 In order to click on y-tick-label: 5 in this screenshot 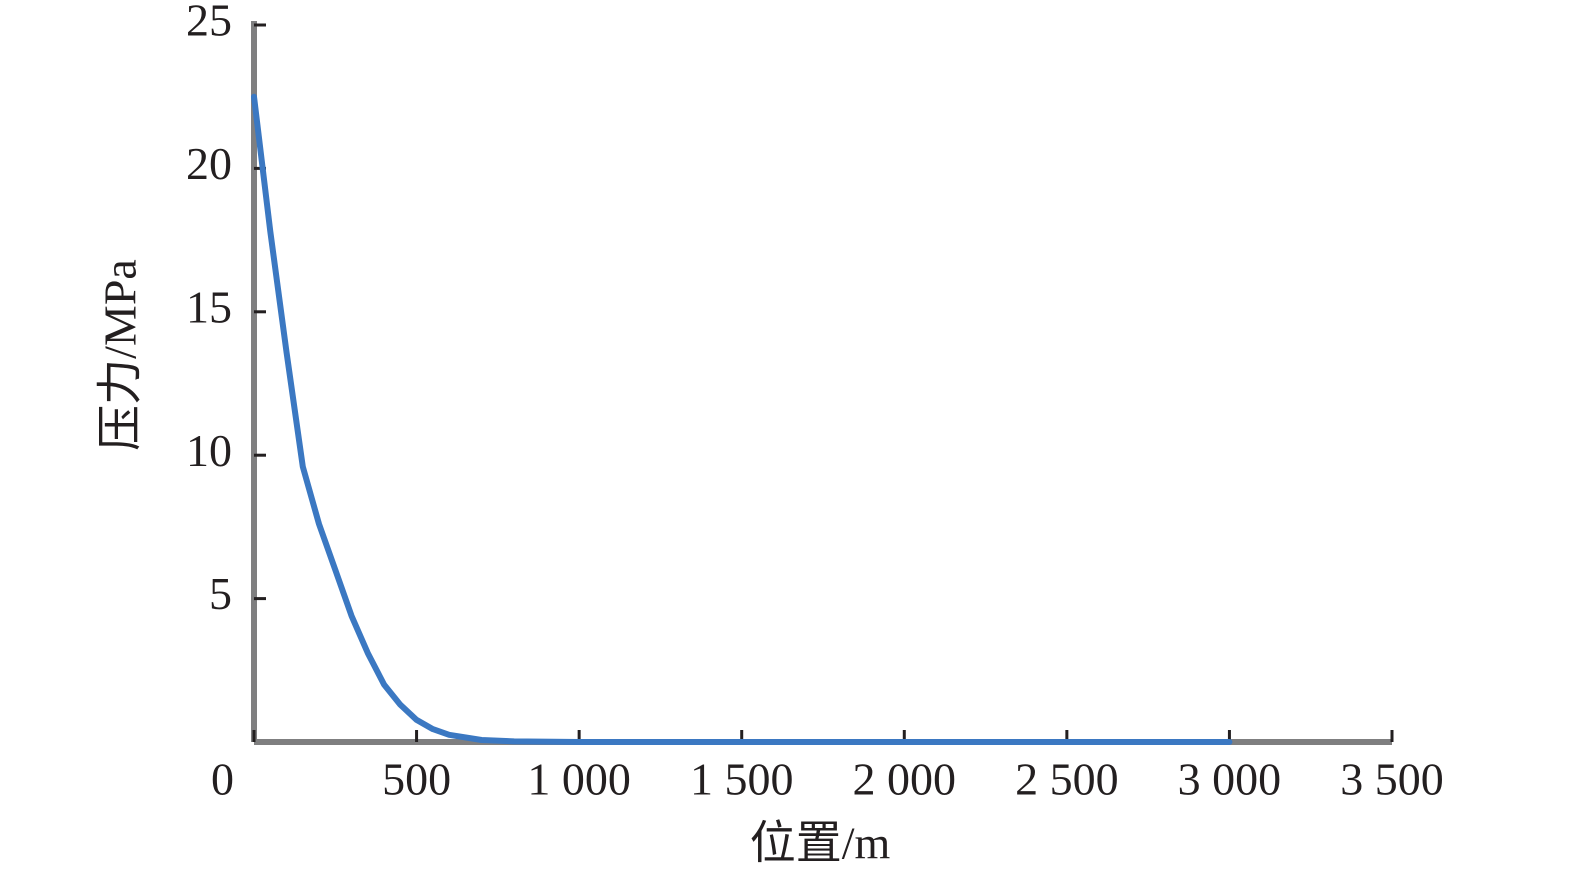, I will do `click(220, 593)`.